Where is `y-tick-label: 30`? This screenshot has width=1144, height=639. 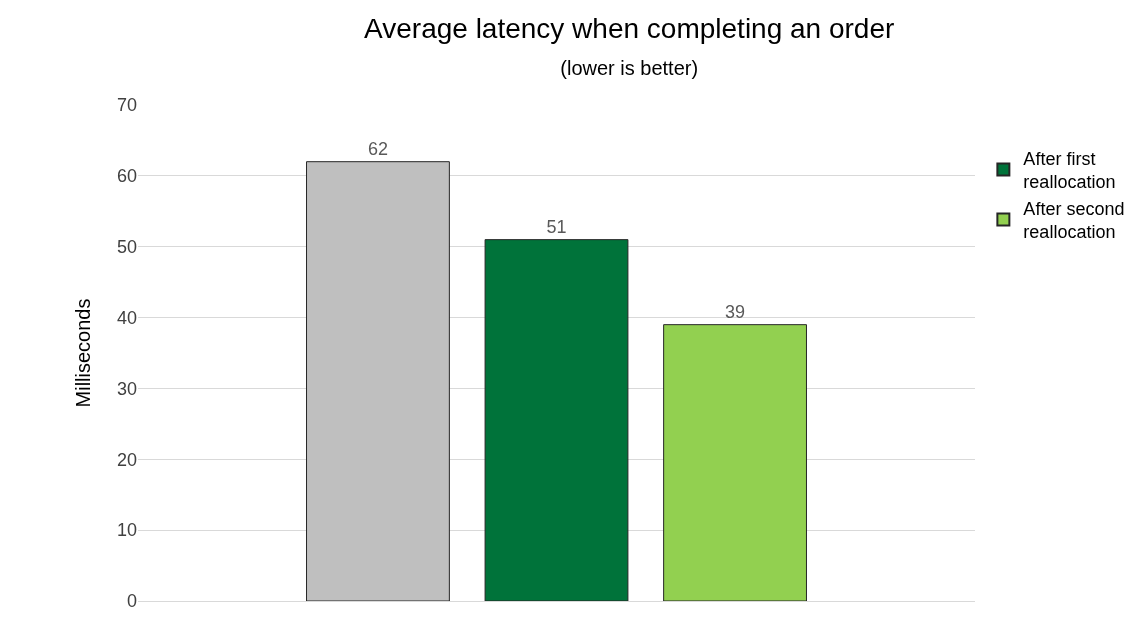 y-tick-label: 30 is located at coordinates (126, 388).